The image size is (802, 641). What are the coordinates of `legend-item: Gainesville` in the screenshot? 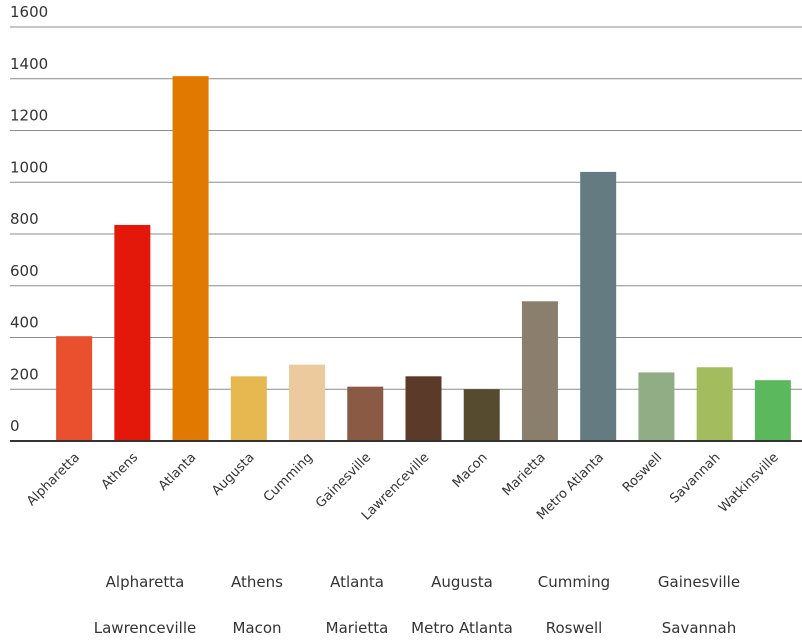 It's located at (699, 582).